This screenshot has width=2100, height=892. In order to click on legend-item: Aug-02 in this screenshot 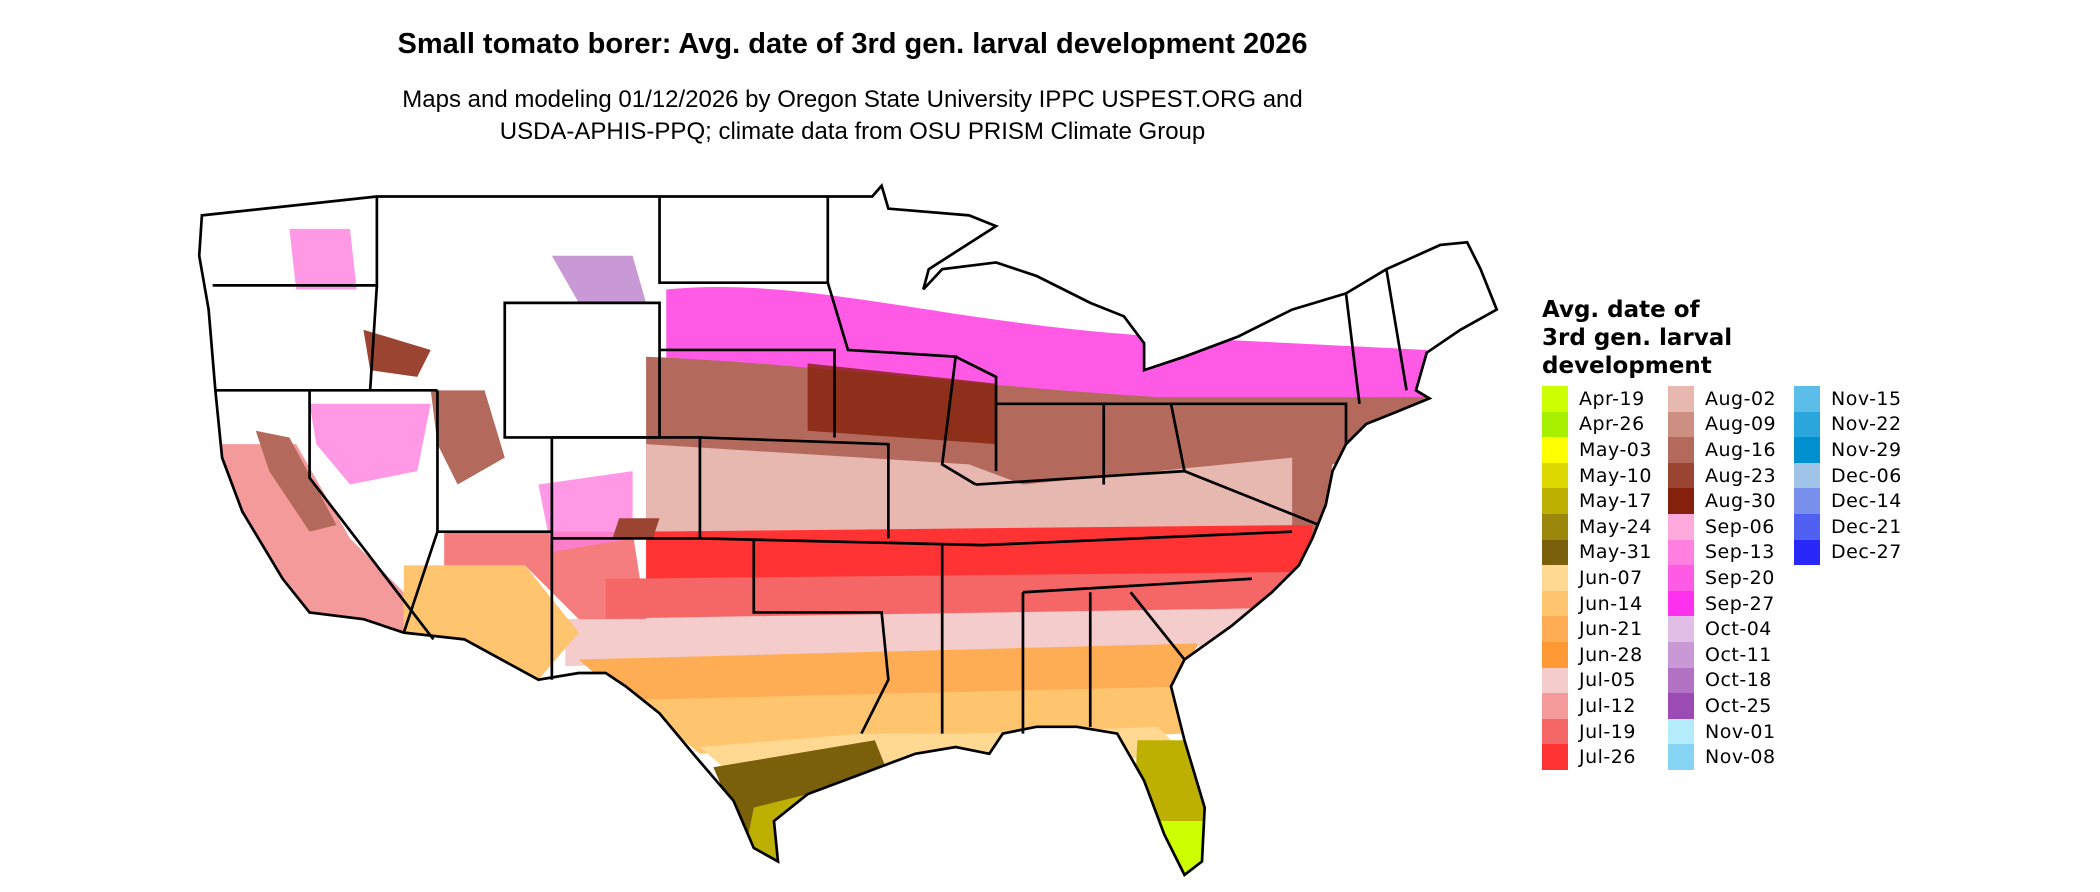, I will do `click(1722, 399)`.